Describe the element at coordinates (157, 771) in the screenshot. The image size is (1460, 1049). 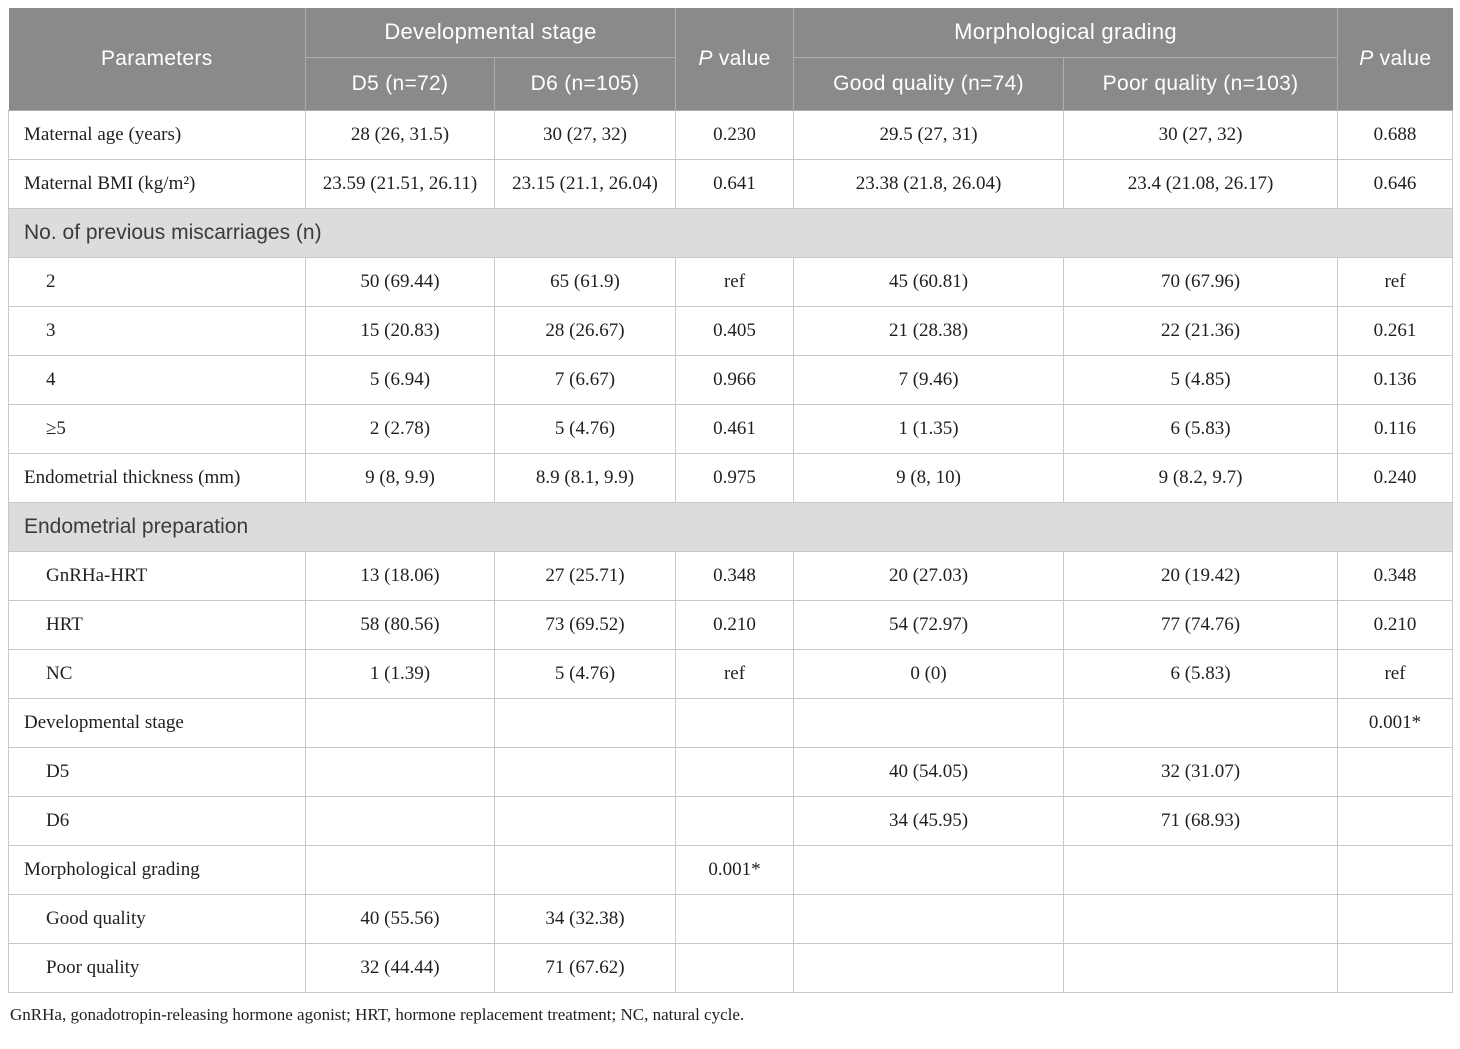
I see `row-label: D5` at that location.